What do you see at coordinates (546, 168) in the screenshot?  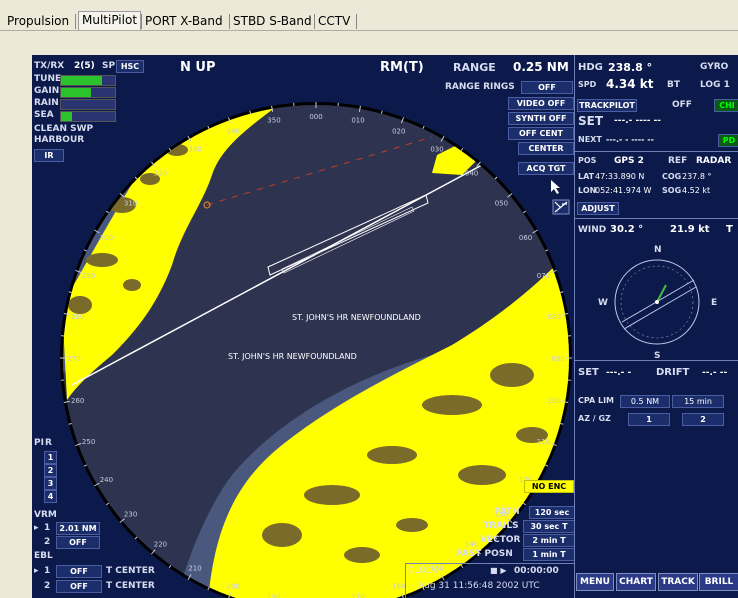 I see `acquire-target-button: ACQ TGT` at bounding box center [546, 168].